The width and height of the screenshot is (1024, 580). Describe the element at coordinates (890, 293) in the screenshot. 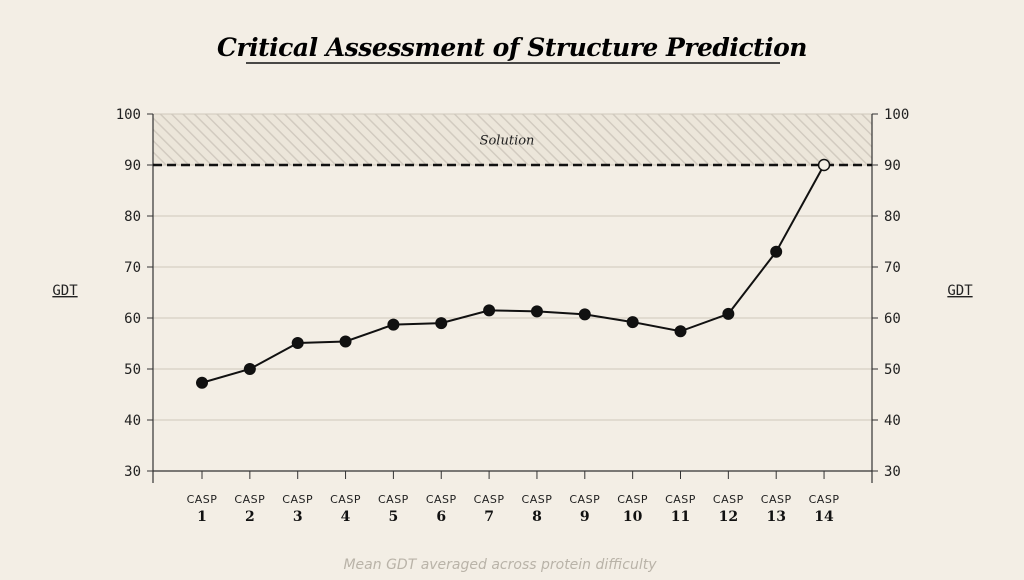

I see `y-axis-right-ticks: 100 90 80 70 60 50 40 30` at that location.